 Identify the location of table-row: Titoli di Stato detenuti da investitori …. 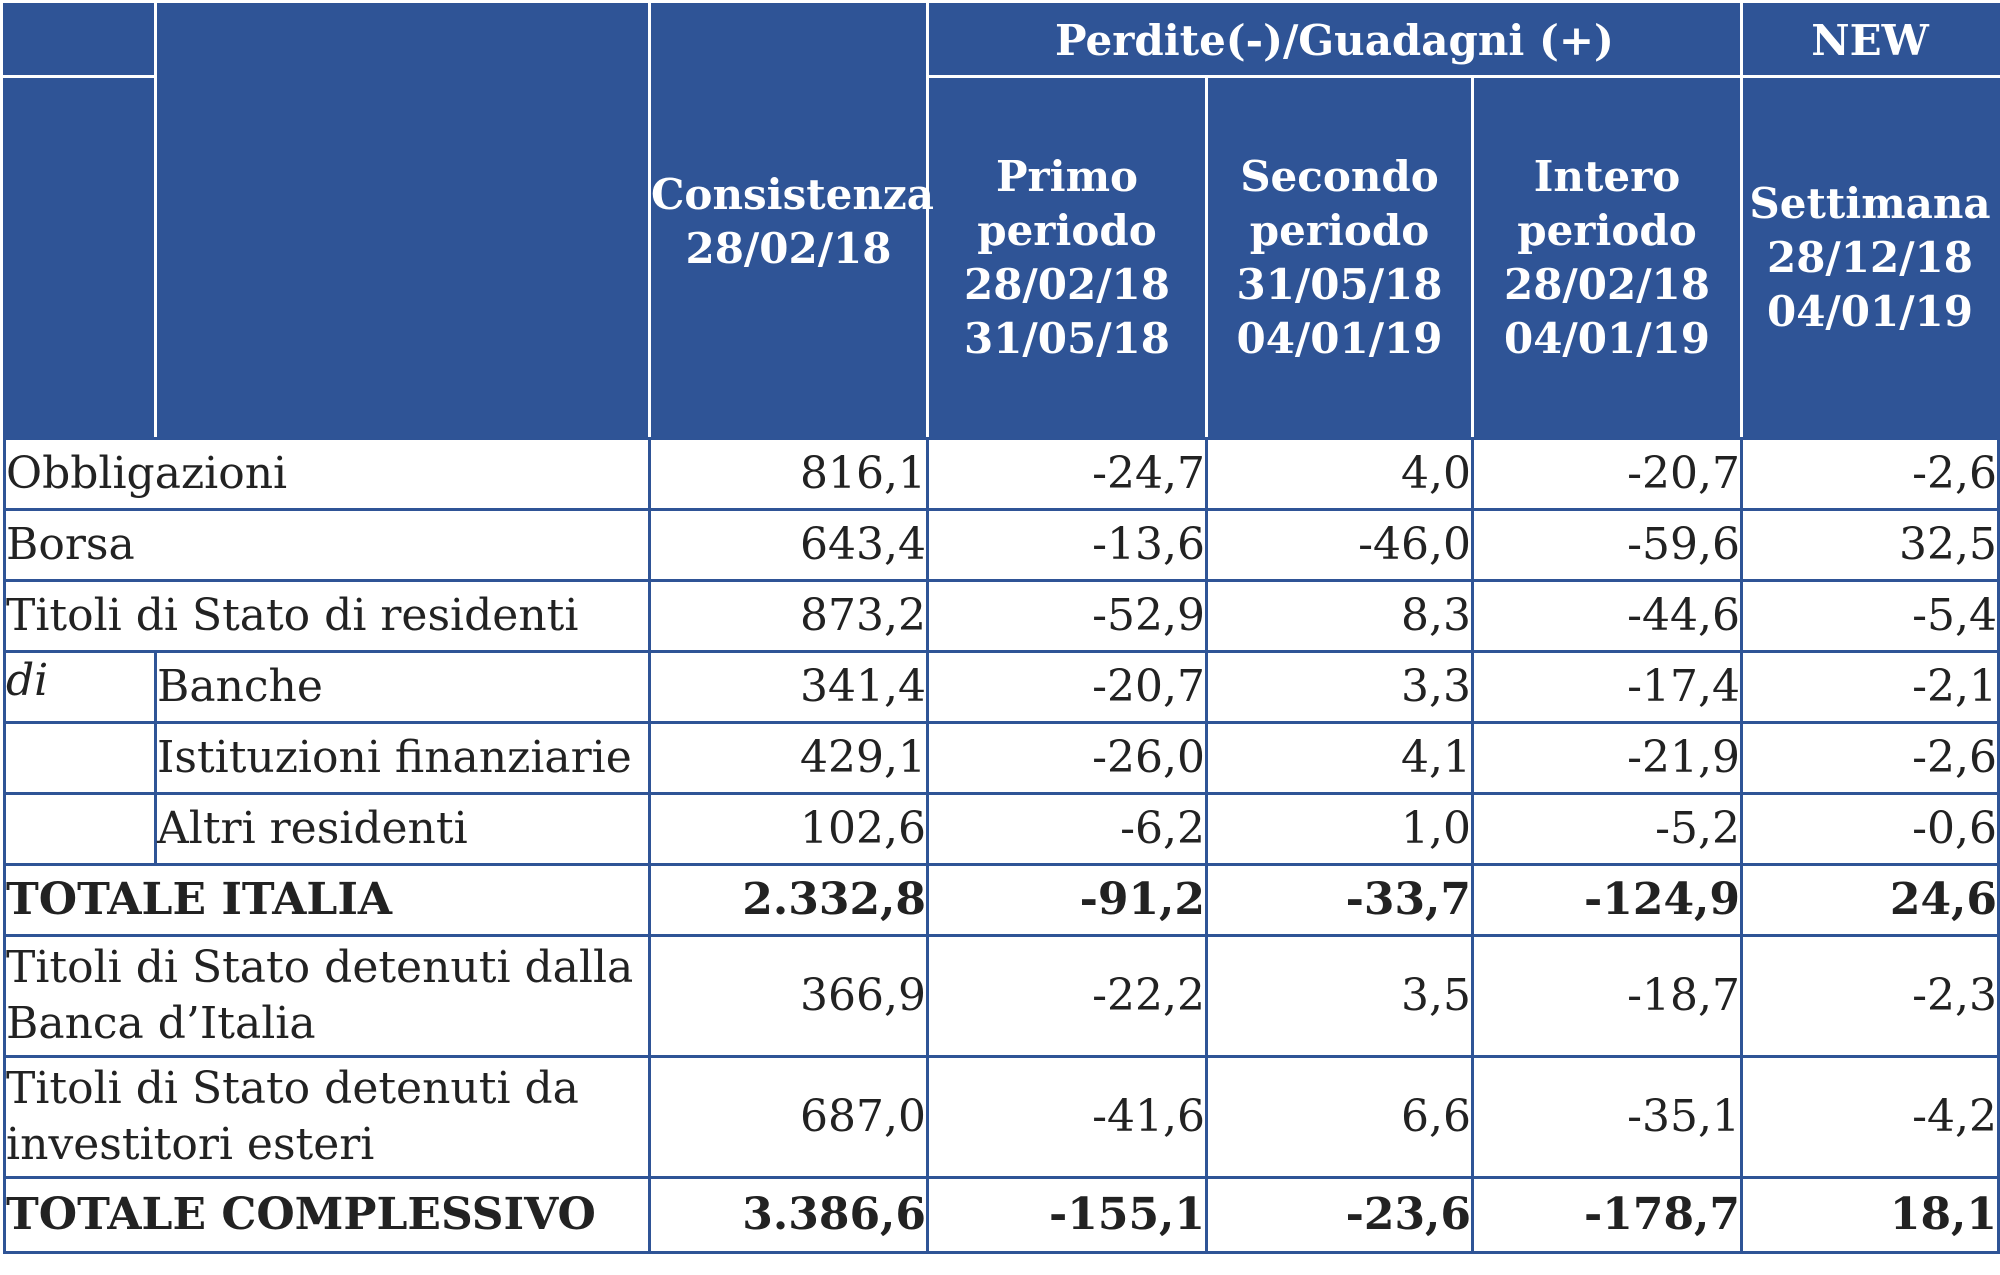
(1001, 1117).